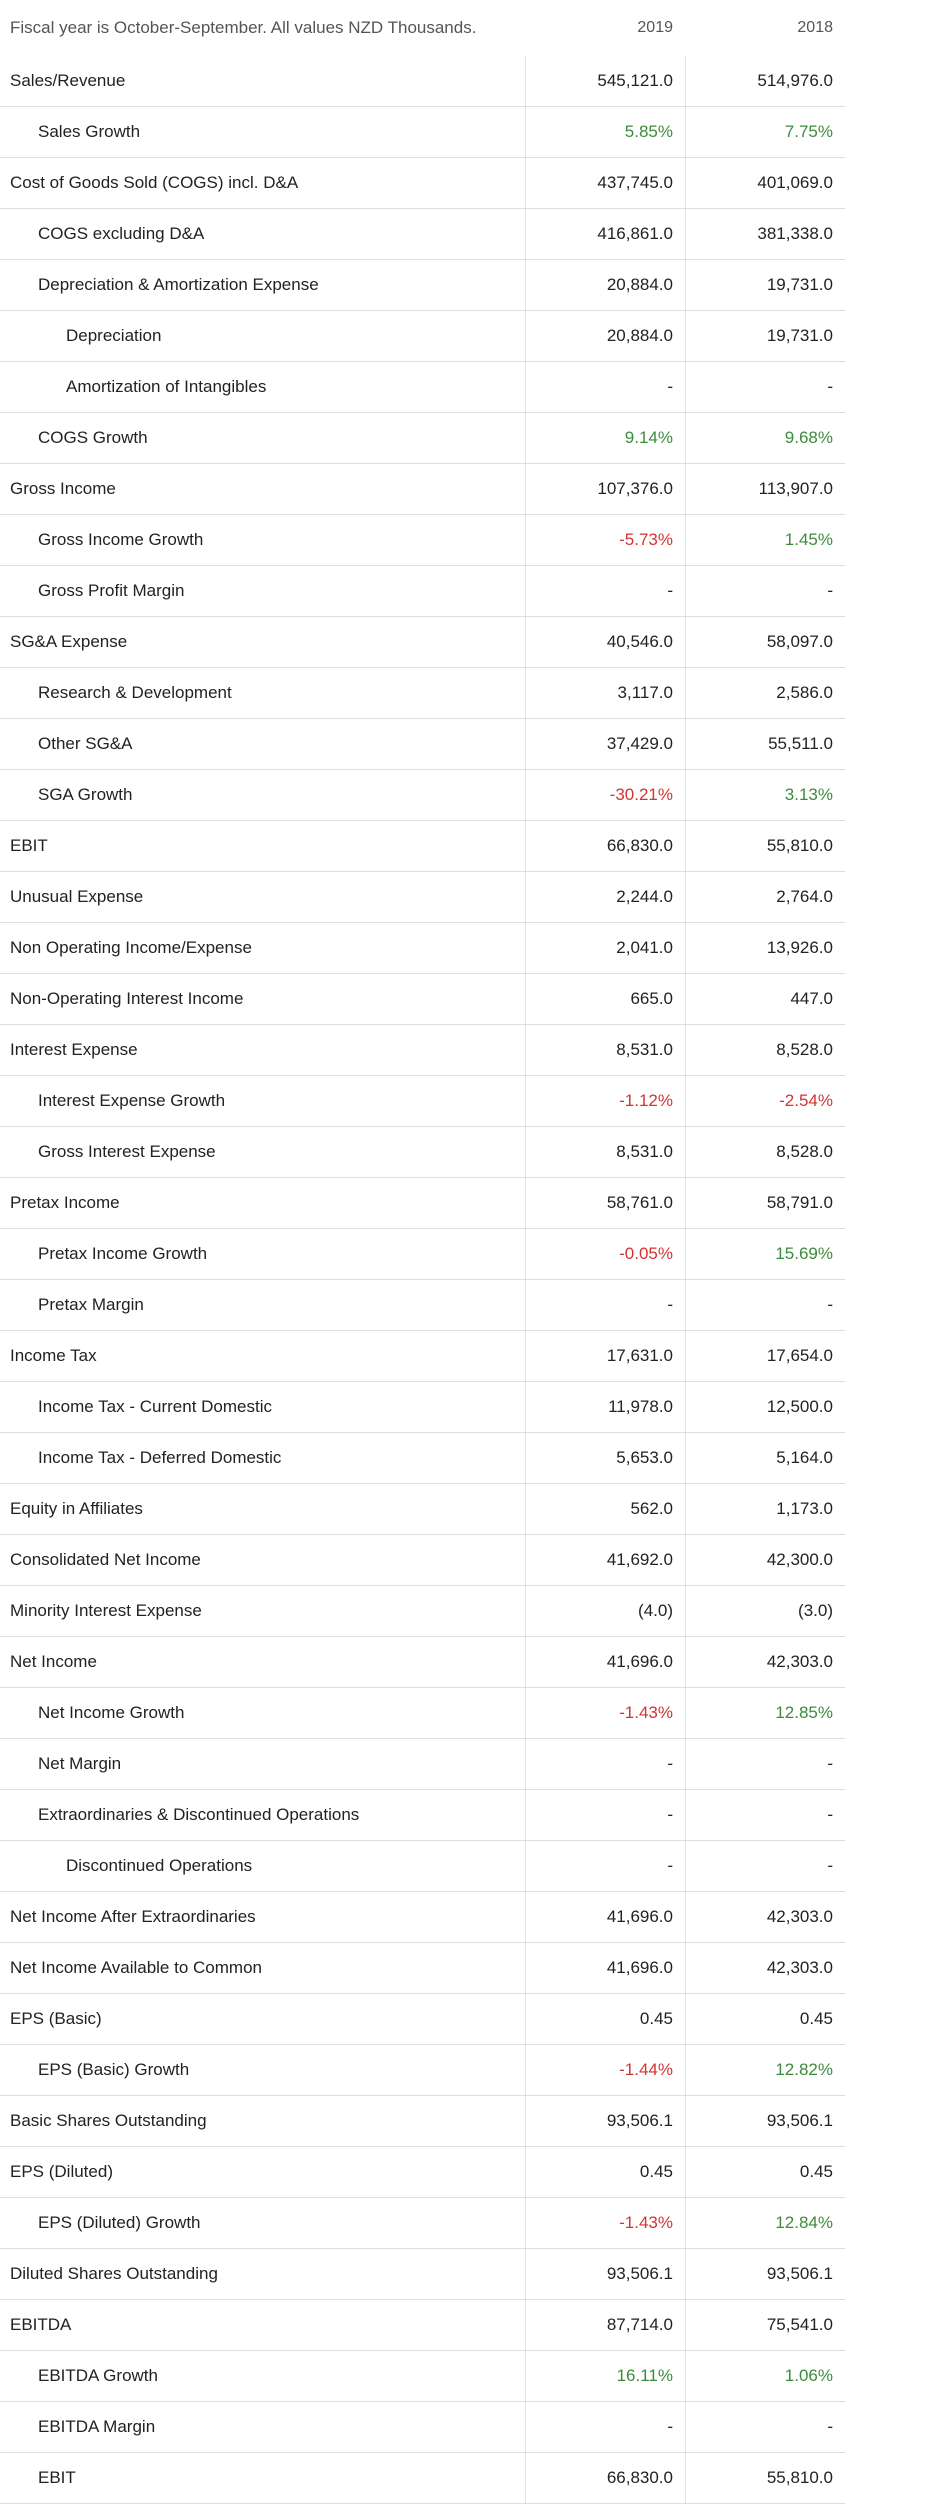 The width and height of the screenshot is (940, 2512). Describe the element at coordinates (605, 1203) in the screenshot. I see `cell-value: 58,761.0` at that location.